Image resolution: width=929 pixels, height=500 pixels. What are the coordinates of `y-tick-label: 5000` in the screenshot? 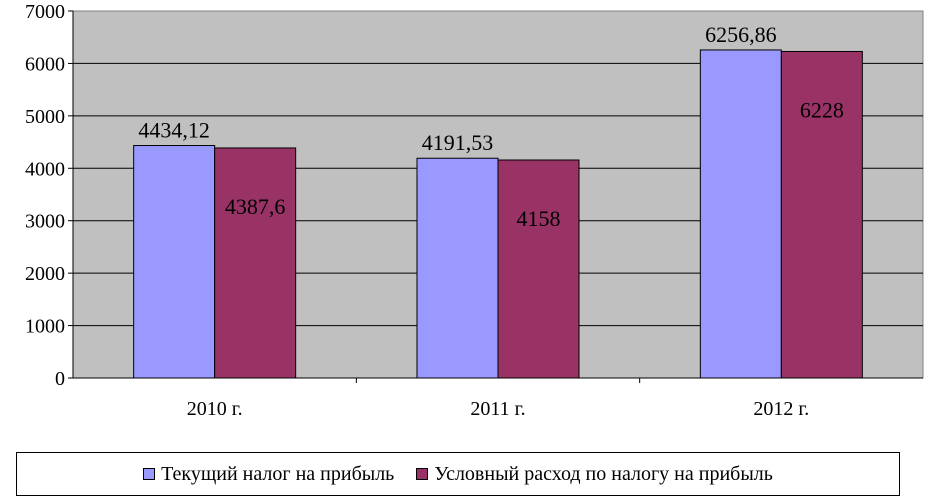 It's located at (45, 117).